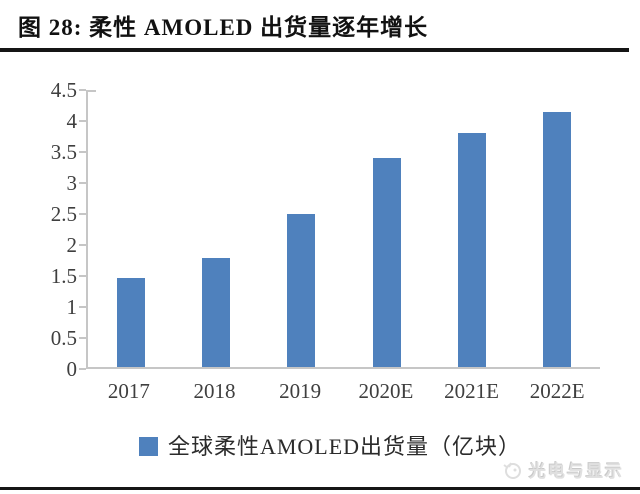 The width and height of the screenshot is (640, 494). I want to click on bar-2021E, so click(471, 250).